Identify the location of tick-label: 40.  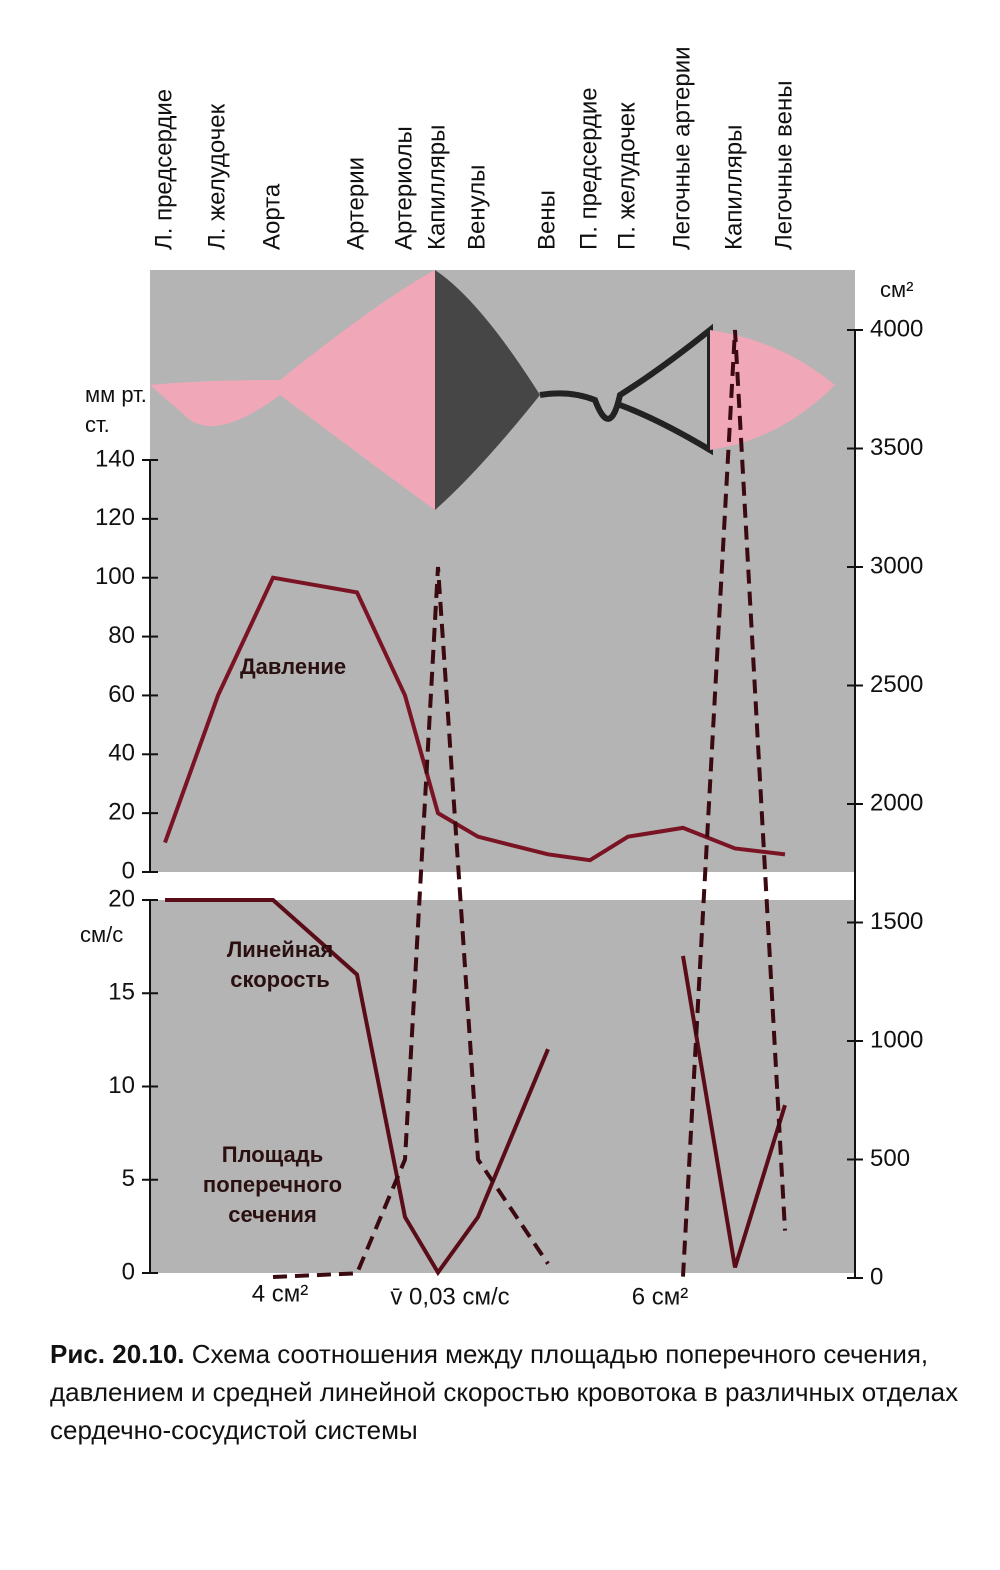
(121, 753).